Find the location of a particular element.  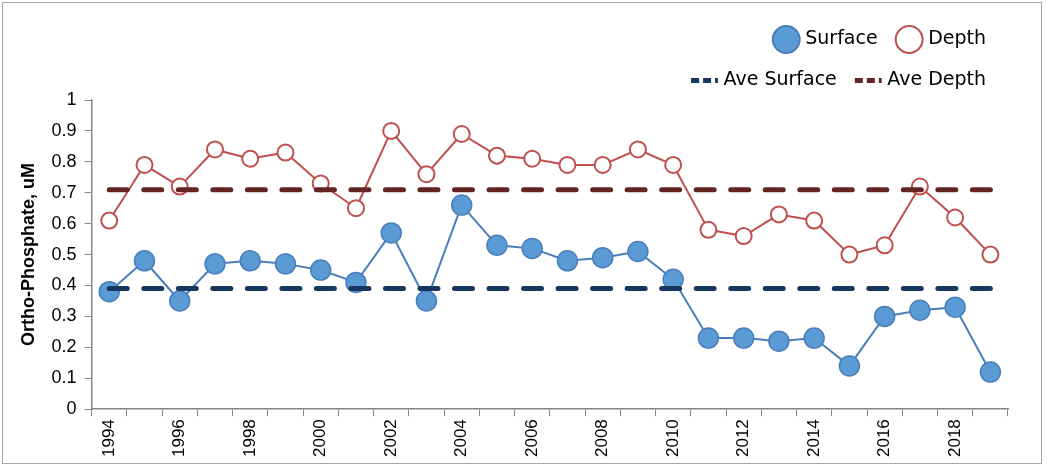

x-tick-label: 2000 is located at coordinates (320, 438).